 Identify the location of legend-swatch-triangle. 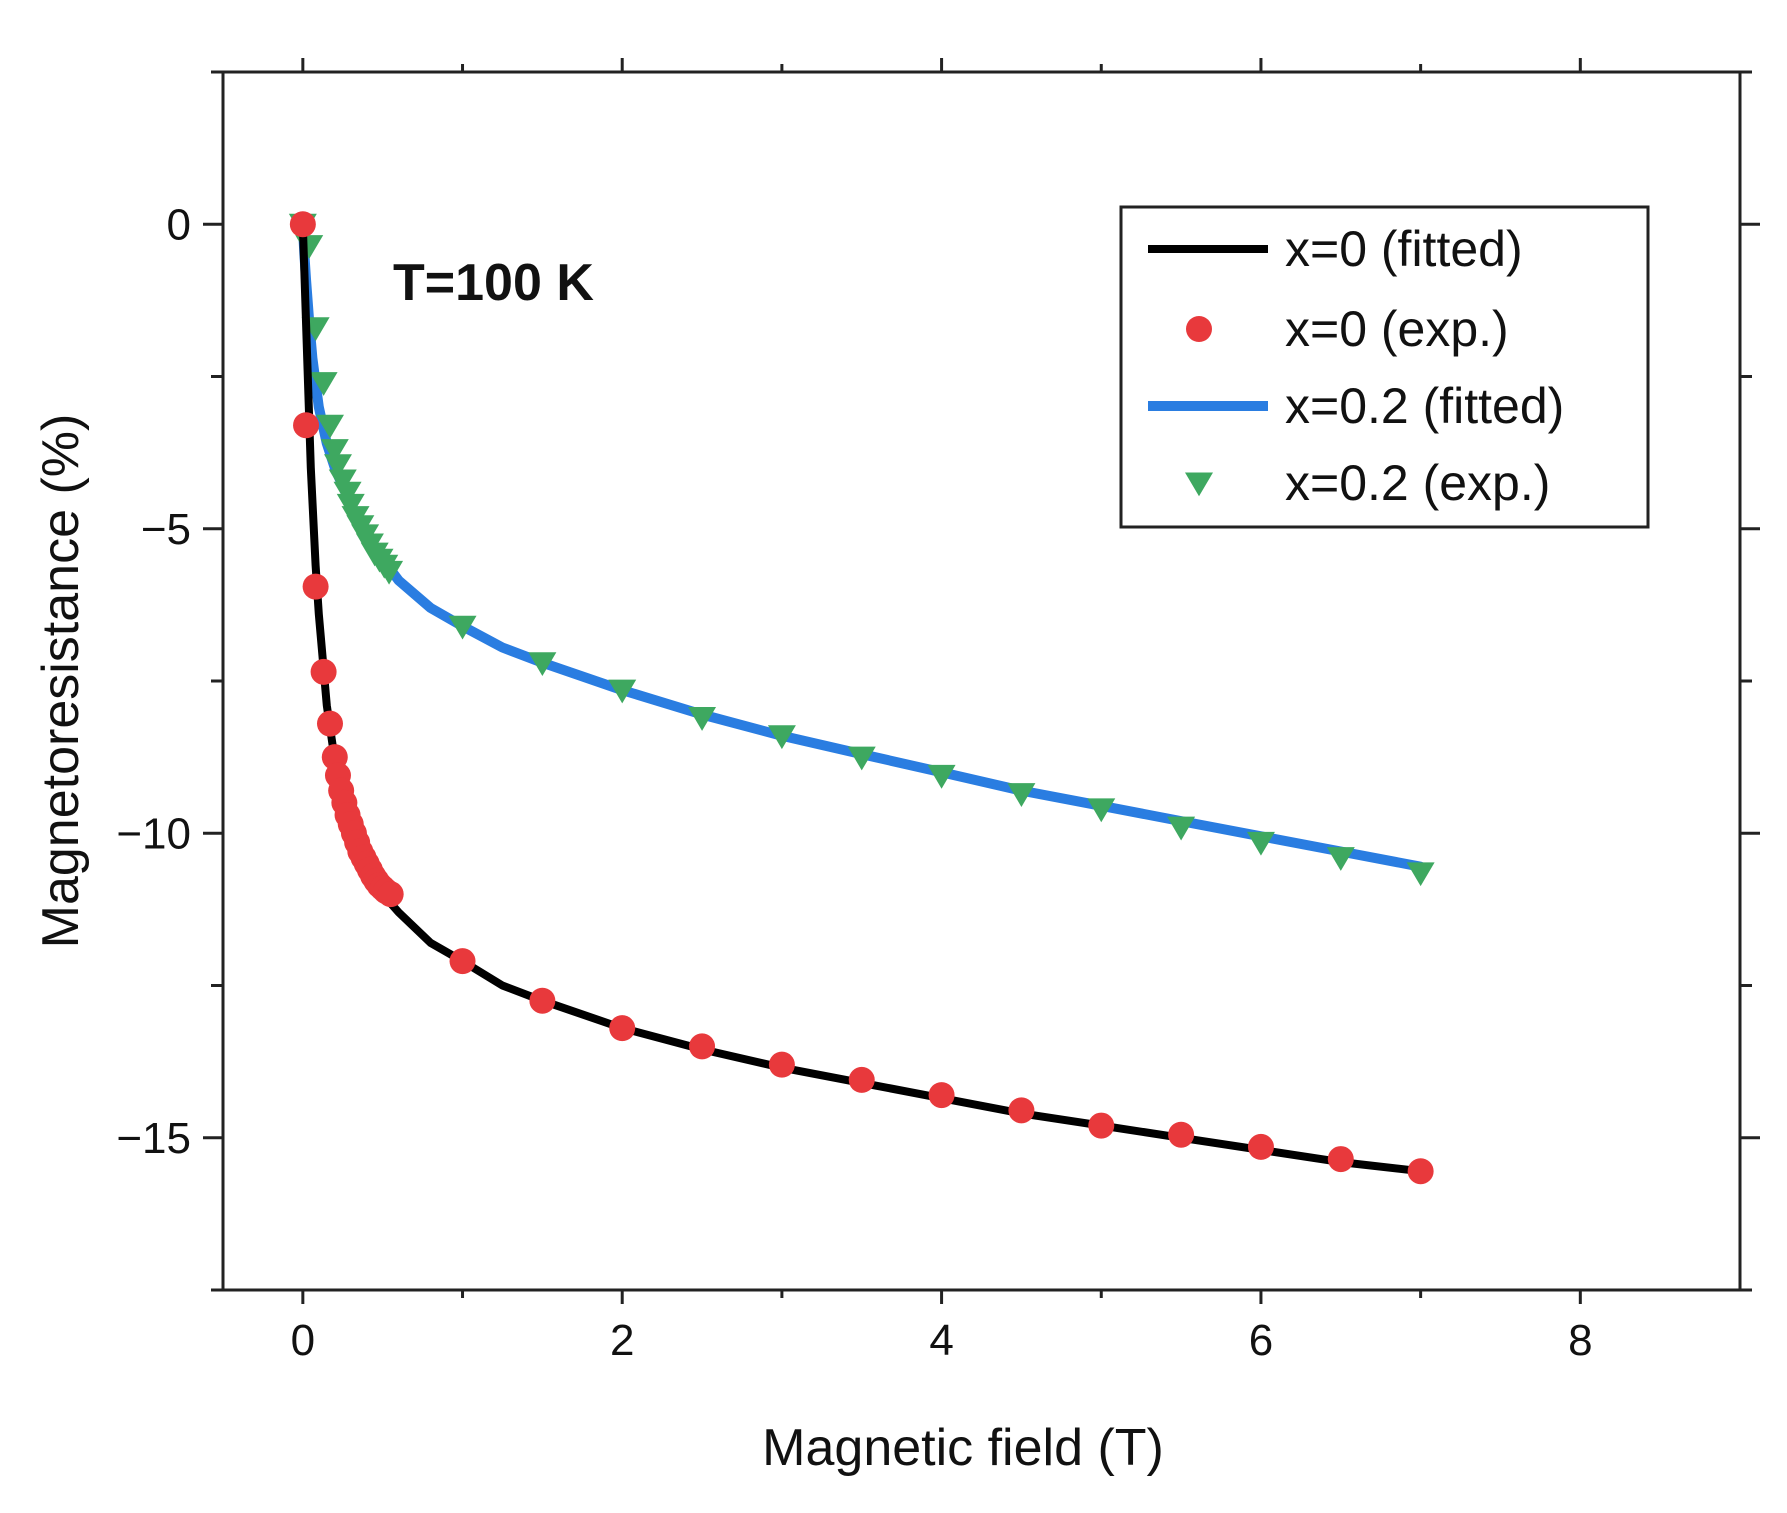
(1199, 484).